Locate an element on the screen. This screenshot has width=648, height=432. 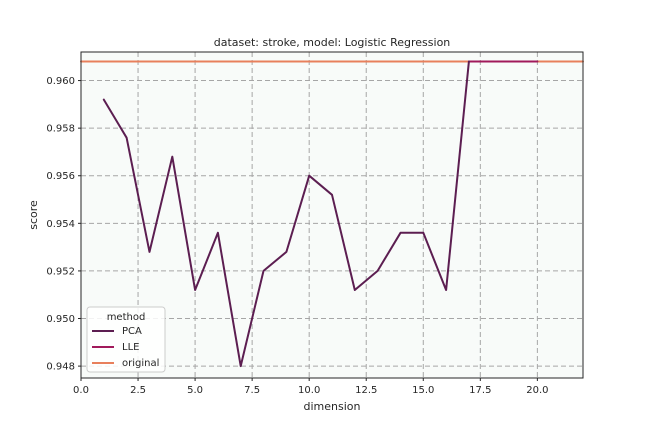
y-tick-label: 0.950 is located at coordinates (60, 319).